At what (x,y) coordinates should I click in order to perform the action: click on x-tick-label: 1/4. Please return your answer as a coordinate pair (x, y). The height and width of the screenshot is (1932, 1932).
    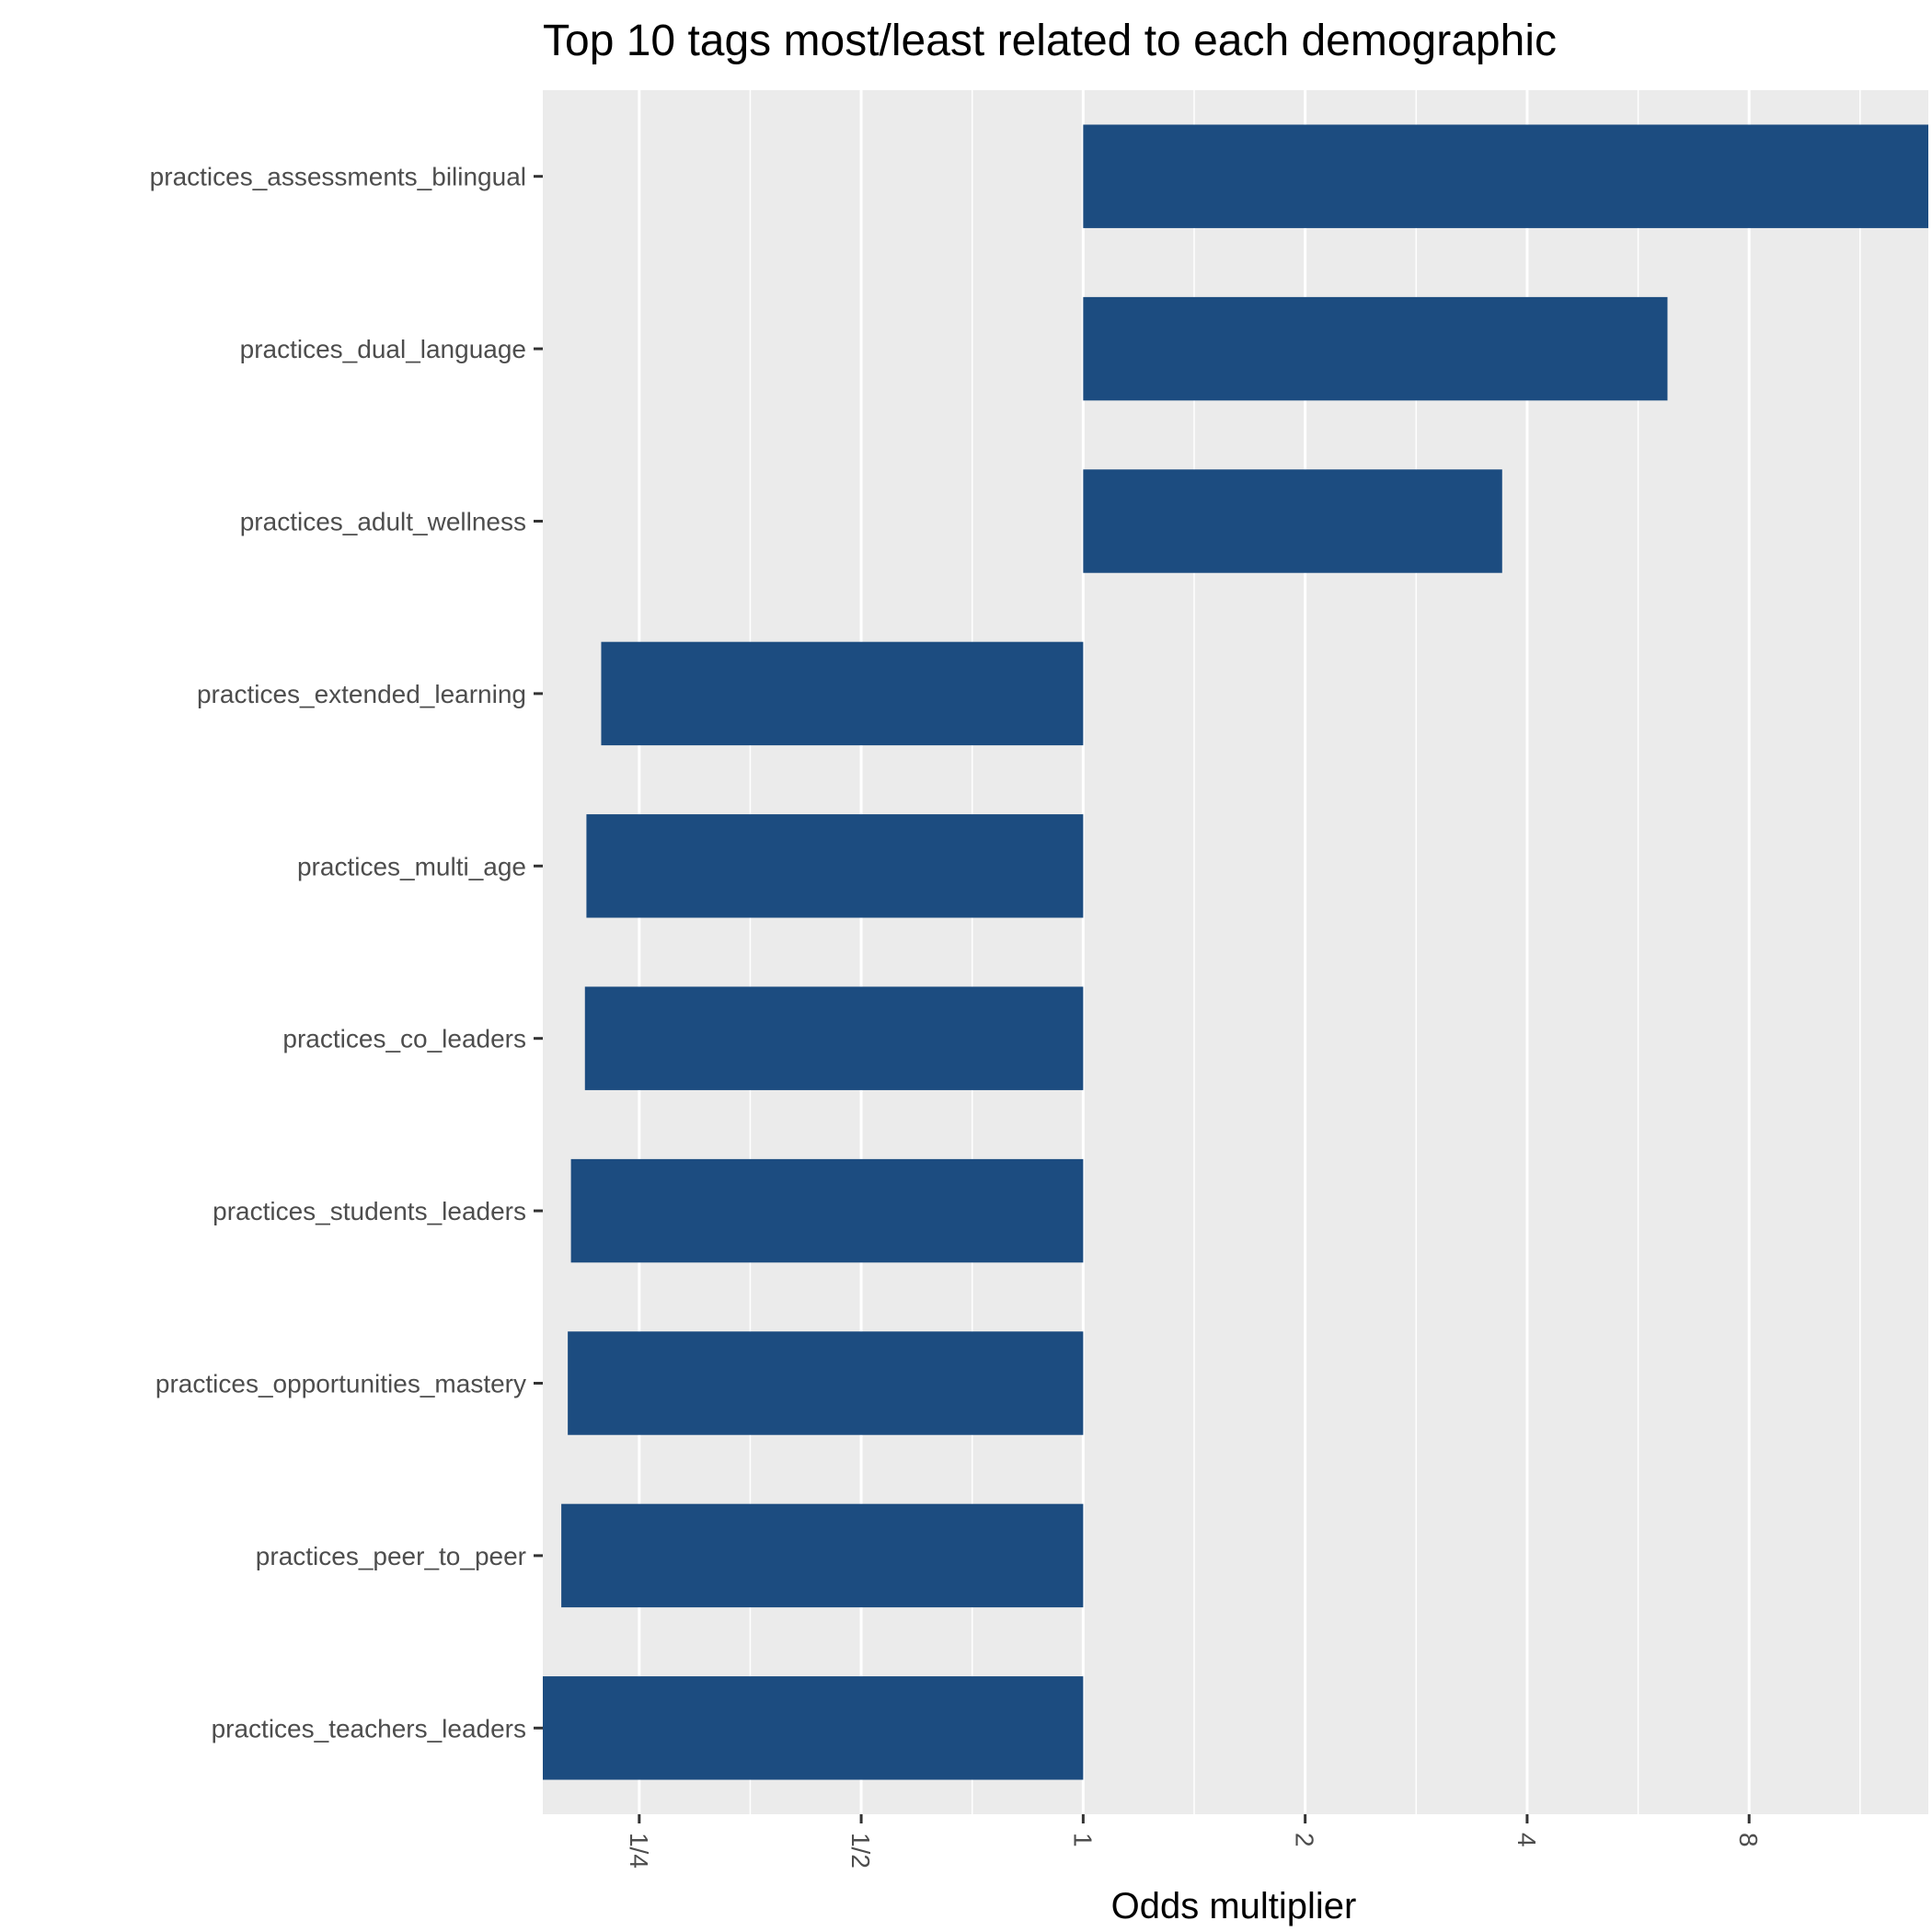
    Looking at the image, I should click on (639, 1851).